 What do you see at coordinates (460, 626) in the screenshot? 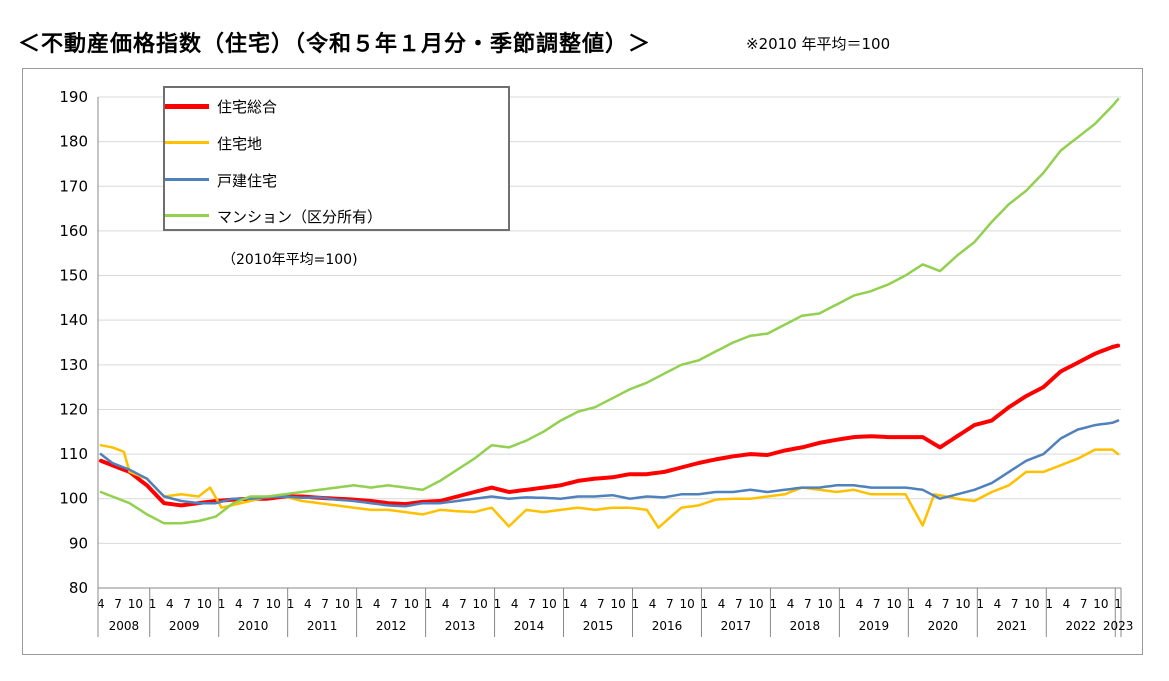
I see `x-year-label: 2013` at bounding box center [460, 626].